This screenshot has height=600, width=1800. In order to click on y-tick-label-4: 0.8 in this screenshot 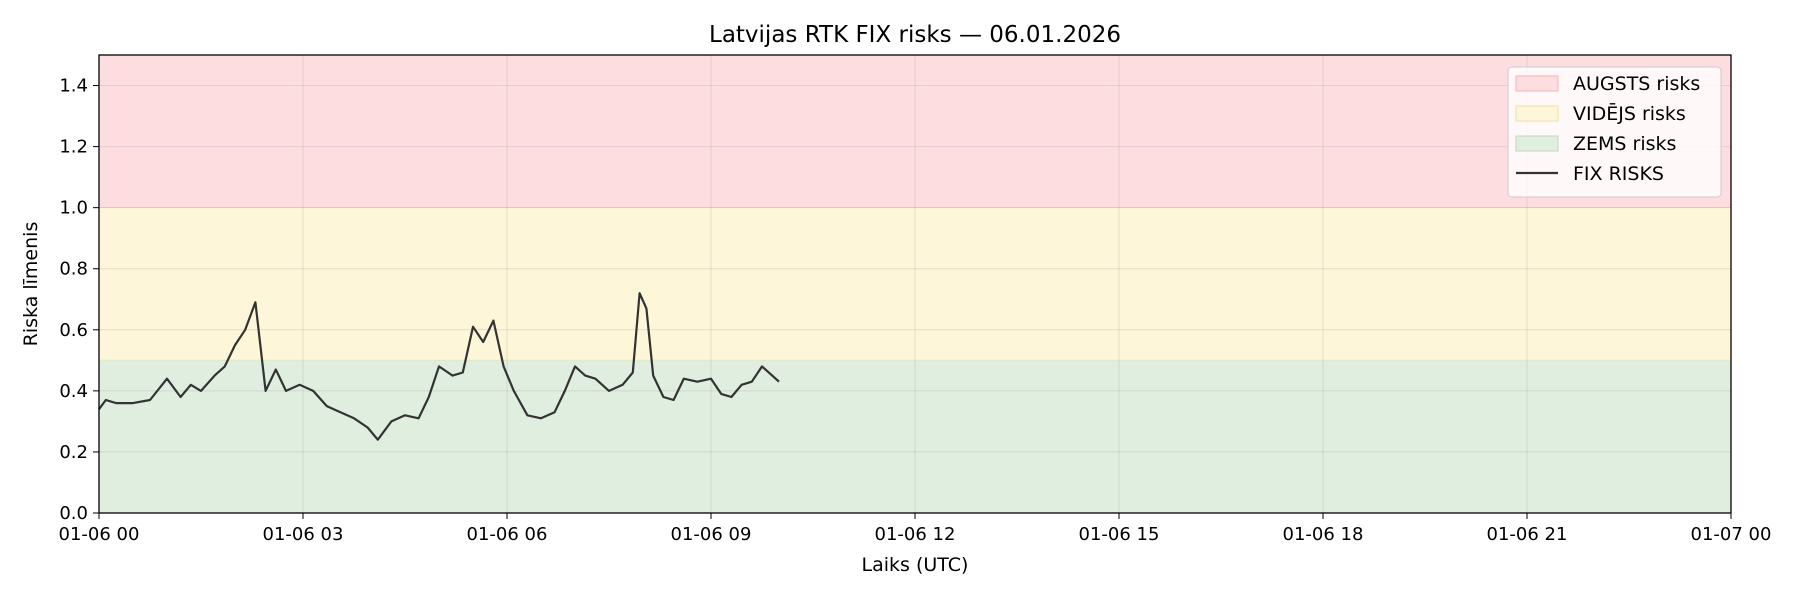, I will do `click(73, 269)`.